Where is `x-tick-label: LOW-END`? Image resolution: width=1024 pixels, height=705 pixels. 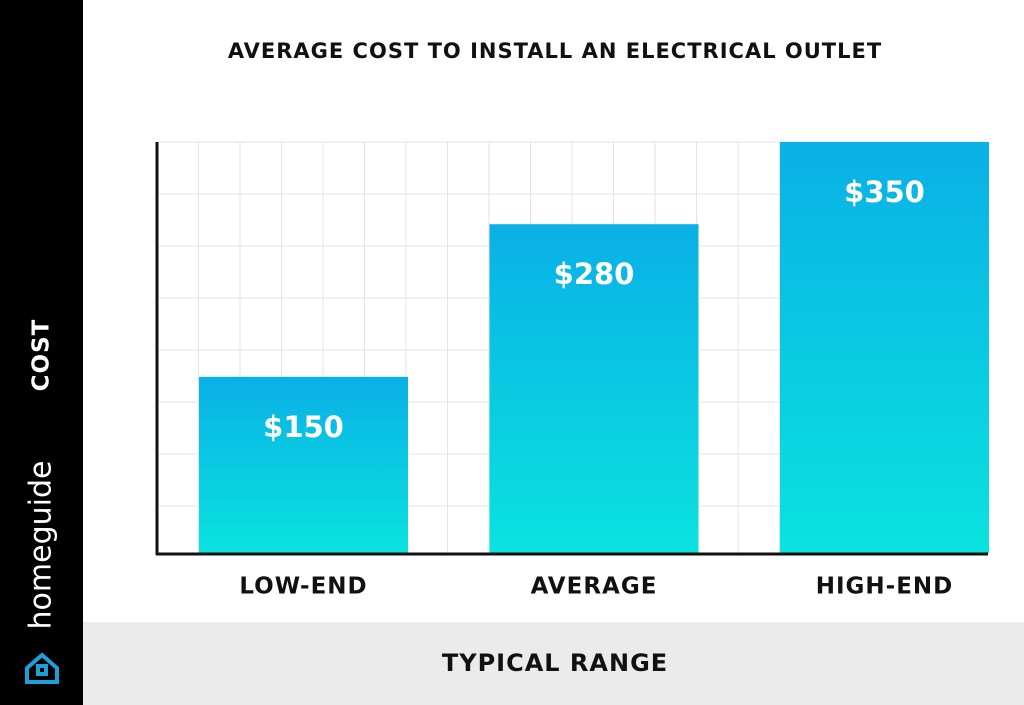
x-tick-label: LOW-END is located at coordinates (303, 587).